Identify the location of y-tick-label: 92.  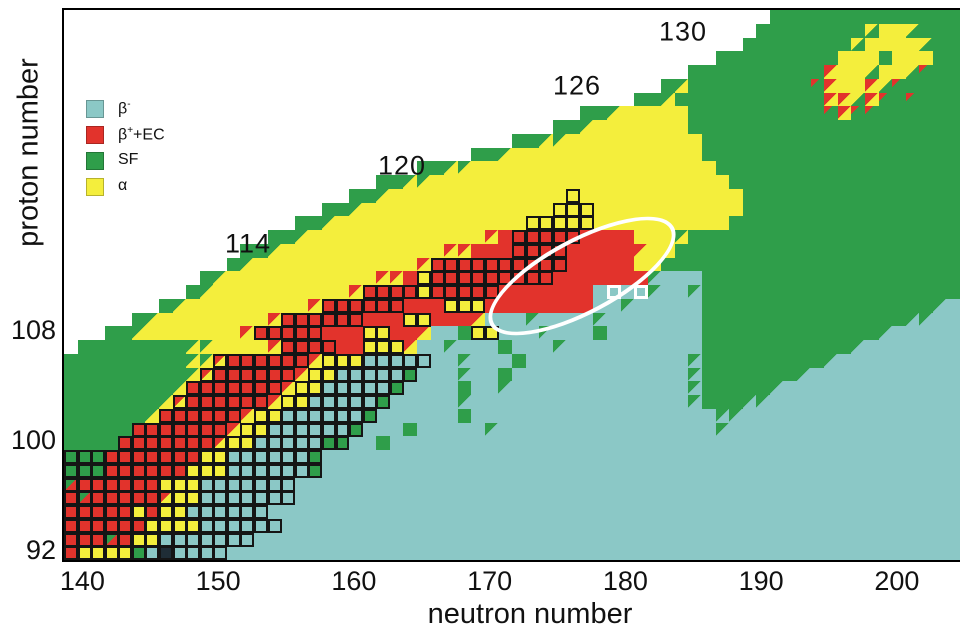
(40, 550).